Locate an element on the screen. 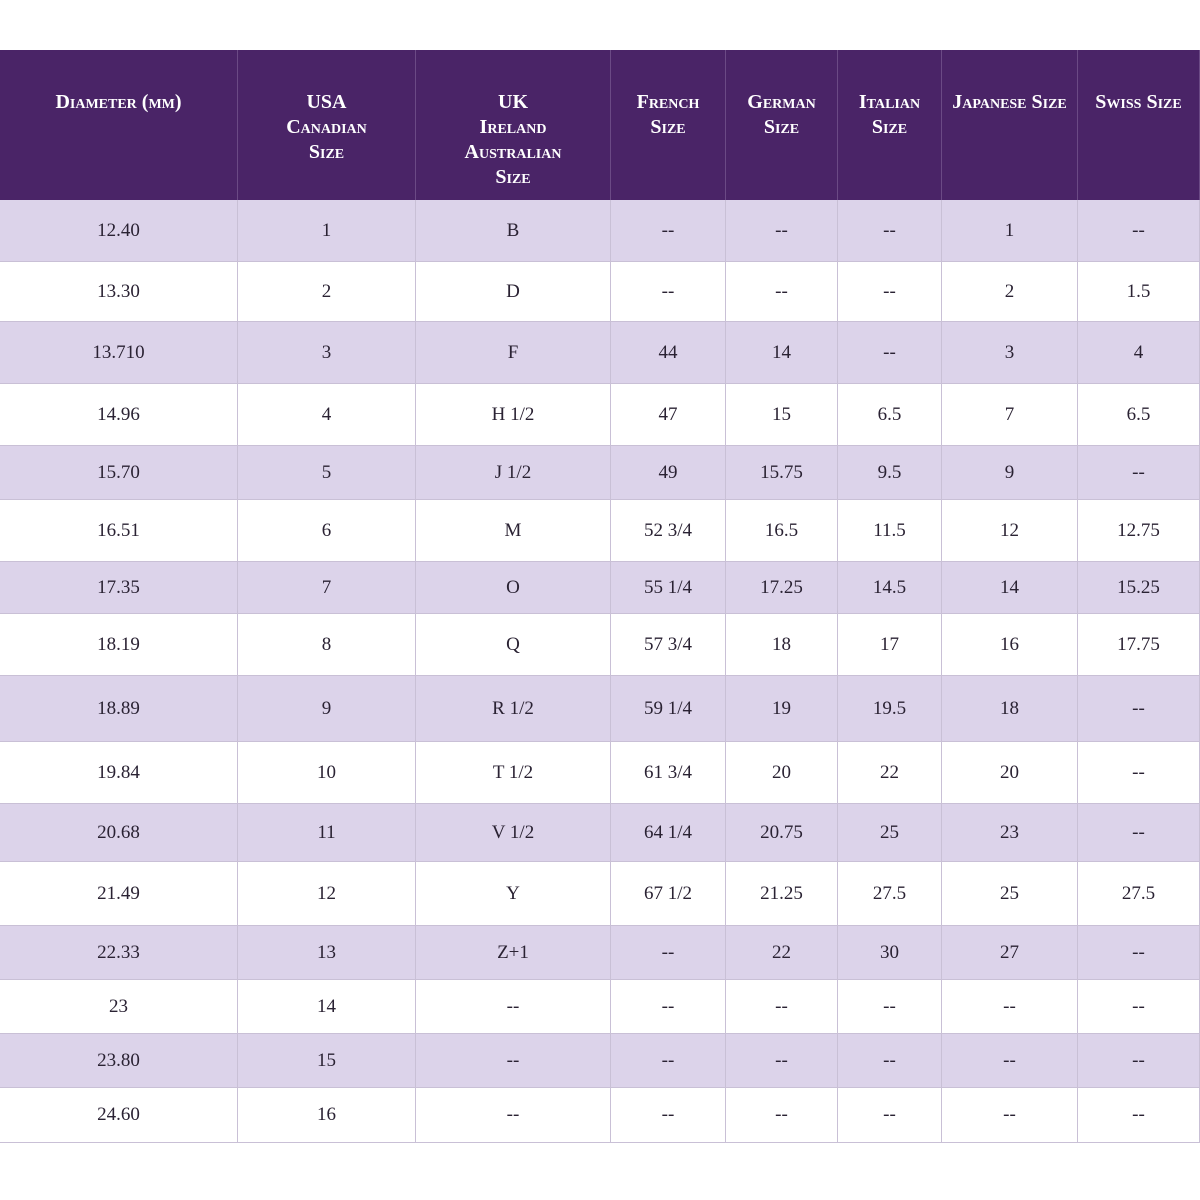  table-cell: 17.25 is located at coordinates (782, 588).